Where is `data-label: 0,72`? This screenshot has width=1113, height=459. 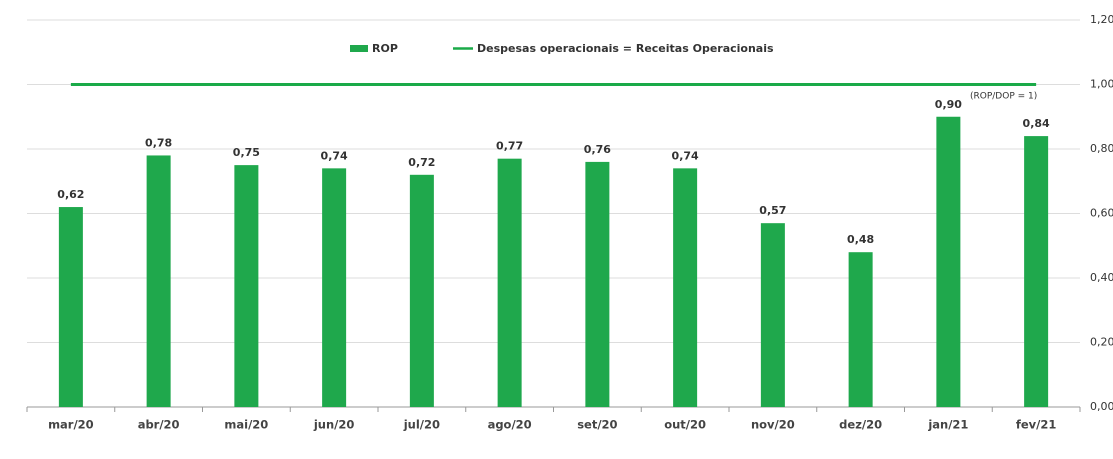 data-label: 0,72 is located at coordinates (421, 162).